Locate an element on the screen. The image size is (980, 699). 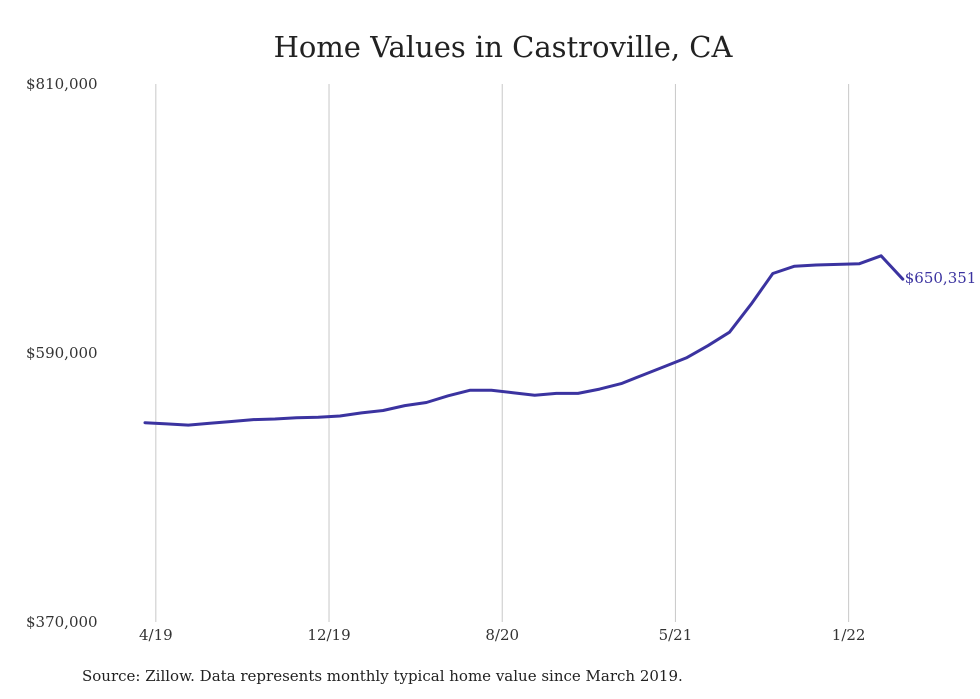
y-axis-ticks: $810,000 $590,000 $370,000 is located at coordinates (62, 353).